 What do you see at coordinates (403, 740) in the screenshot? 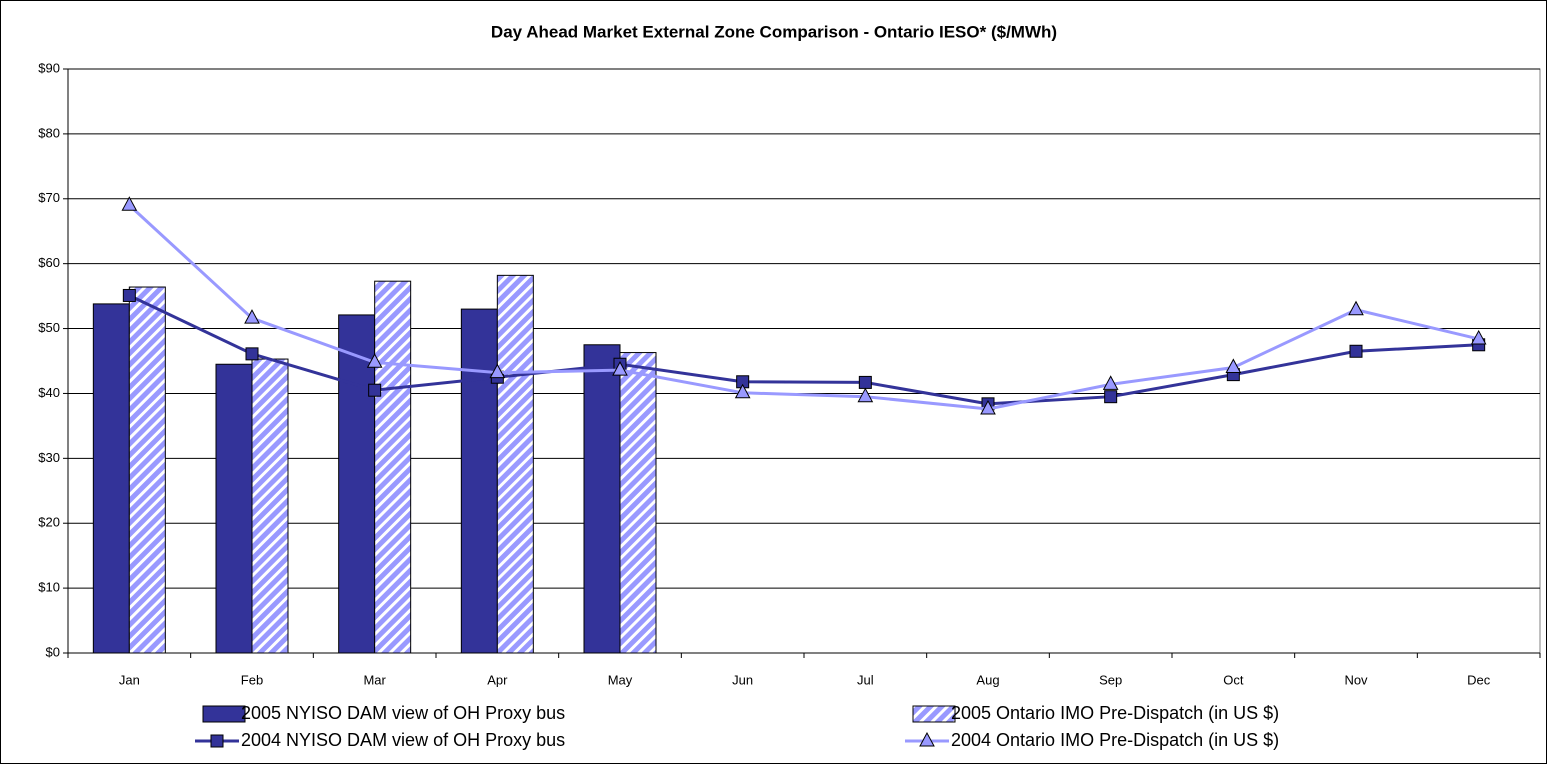
I see `legend-label: 2004 NYISO DAM view of OH Proxy bus` at bounding box center [403, 740].